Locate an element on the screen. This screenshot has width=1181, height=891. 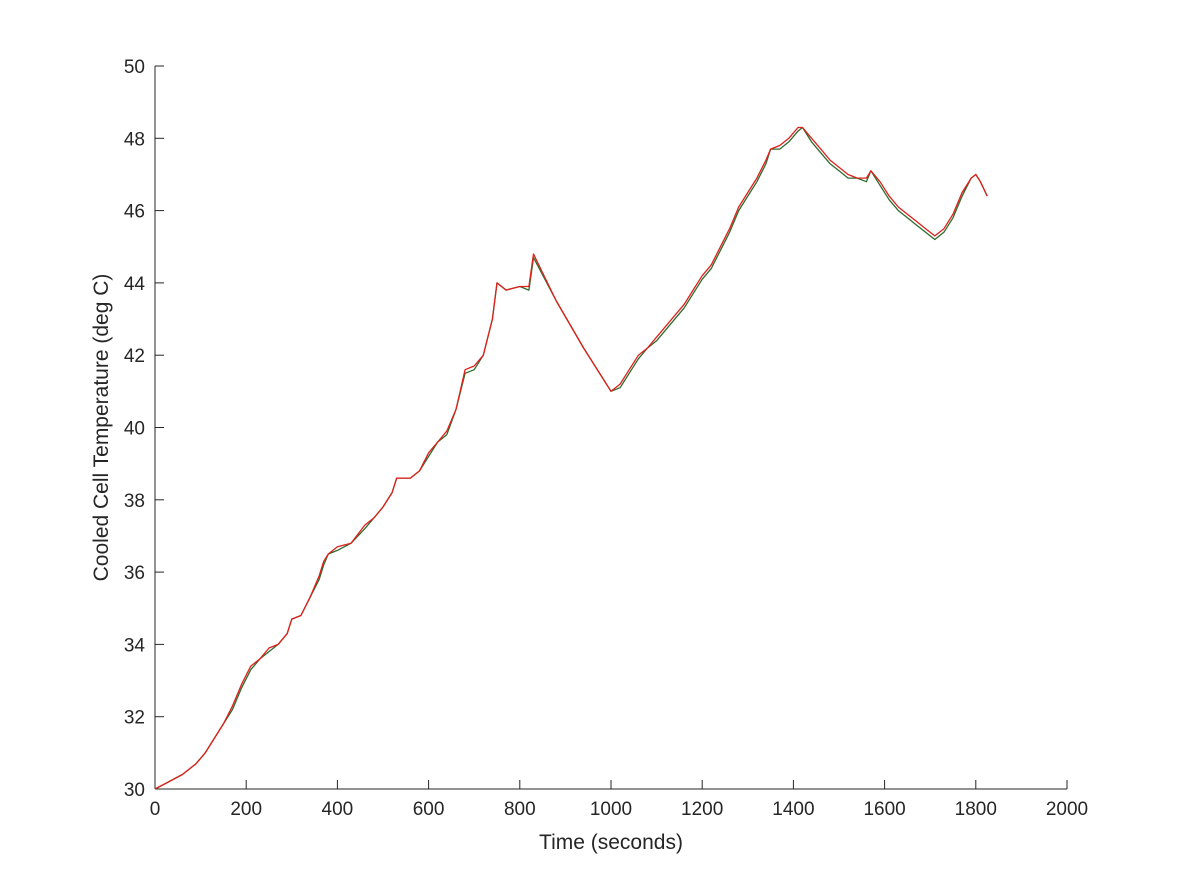
x-tick-label: 1800 is located at coordinates (976, 809).